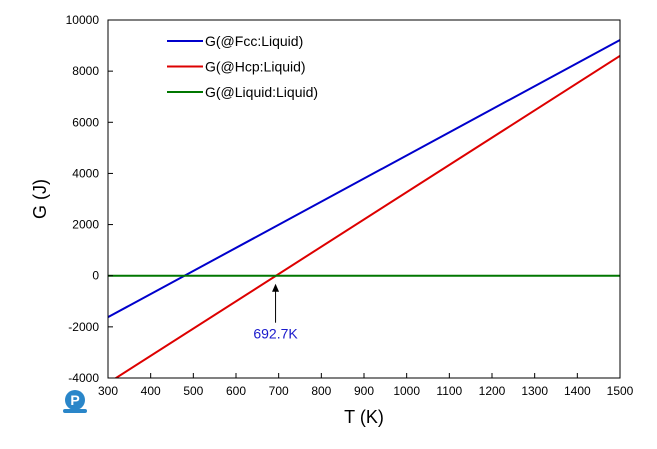 The image size is (657, 449). What do you see at coordinates (577, 391) in the screenshot?
I see `x-tick-label-11: 1400` at bounding box center [577, 391].